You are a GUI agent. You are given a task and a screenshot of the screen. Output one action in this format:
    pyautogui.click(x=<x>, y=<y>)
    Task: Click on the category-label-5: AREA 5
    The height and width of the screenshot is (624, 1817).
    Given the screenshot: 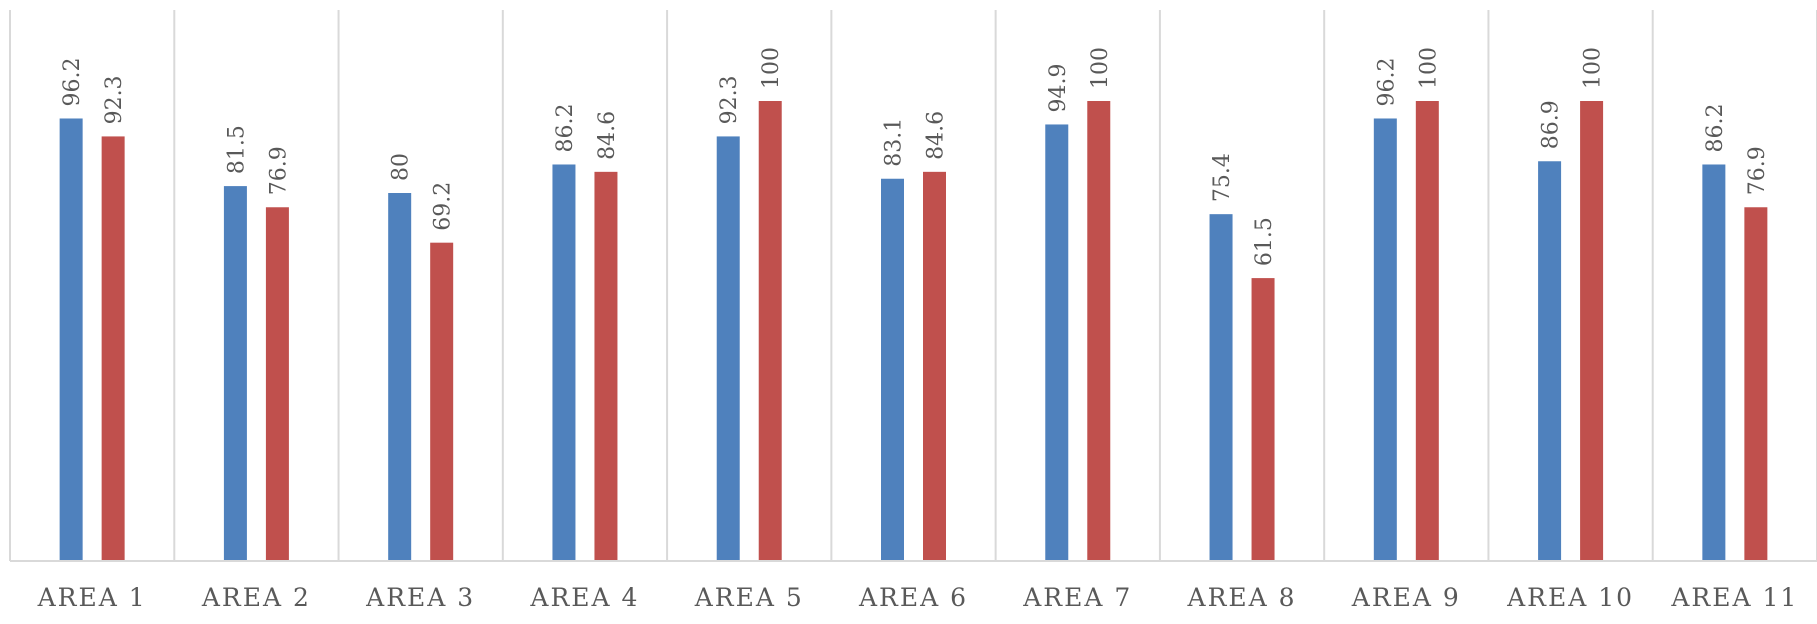 What is the action you would take?
    pyautogui.click(x=749, y=597)
    